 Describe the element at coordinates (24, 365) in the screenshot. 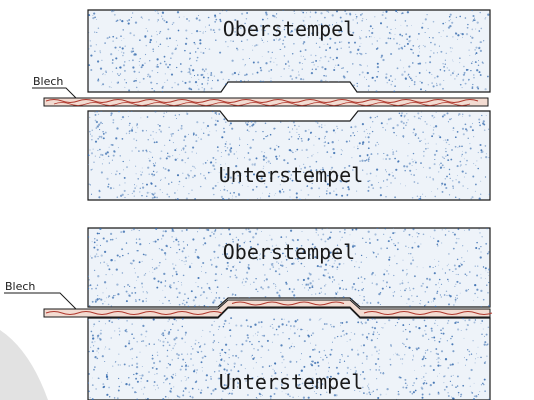

I see `corner-smudge` at that location.